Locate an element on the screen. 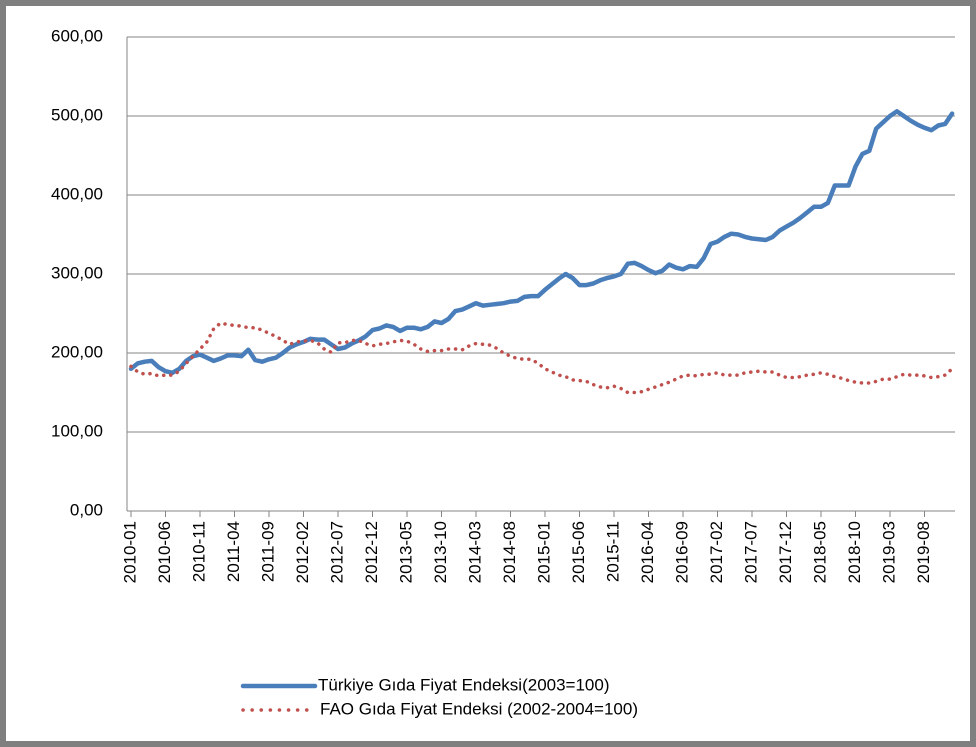 The image size is (976, 747). x-tick-label: 2014-08 is located at coordinates (509, 552).